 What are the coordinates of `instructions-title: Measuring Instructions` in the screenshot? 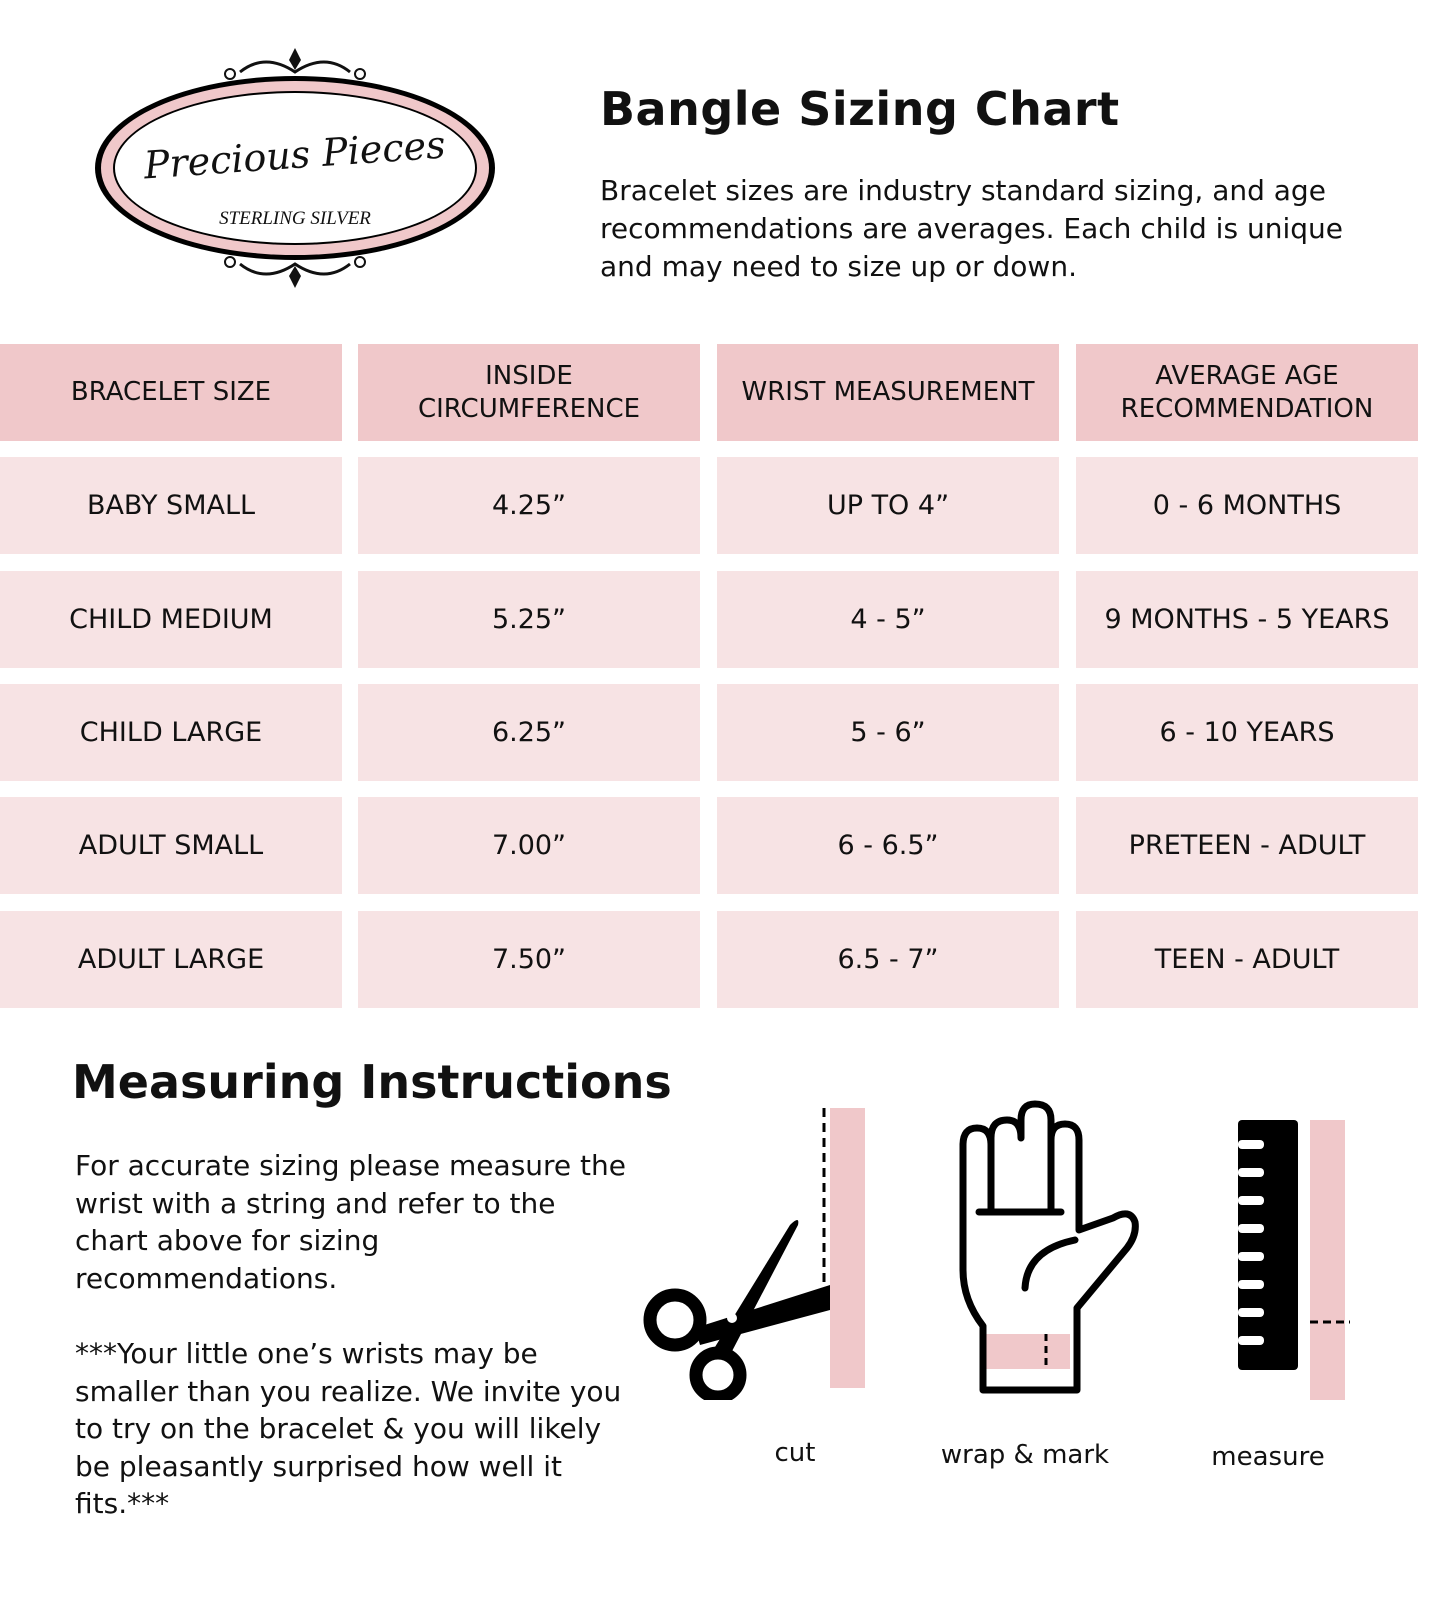 It's located at (372, 1082).